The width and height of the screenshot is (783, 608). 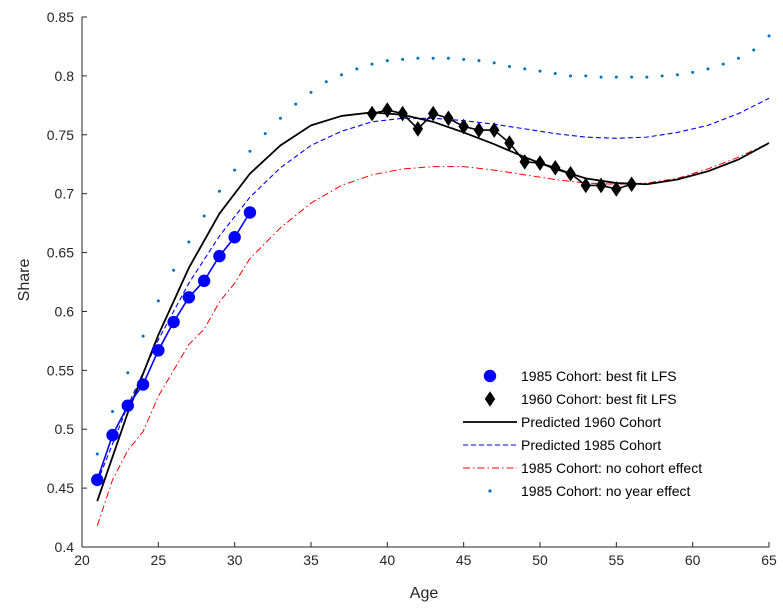 I want to click on y-tick-label: 0.4, so click(x=65, y=547).